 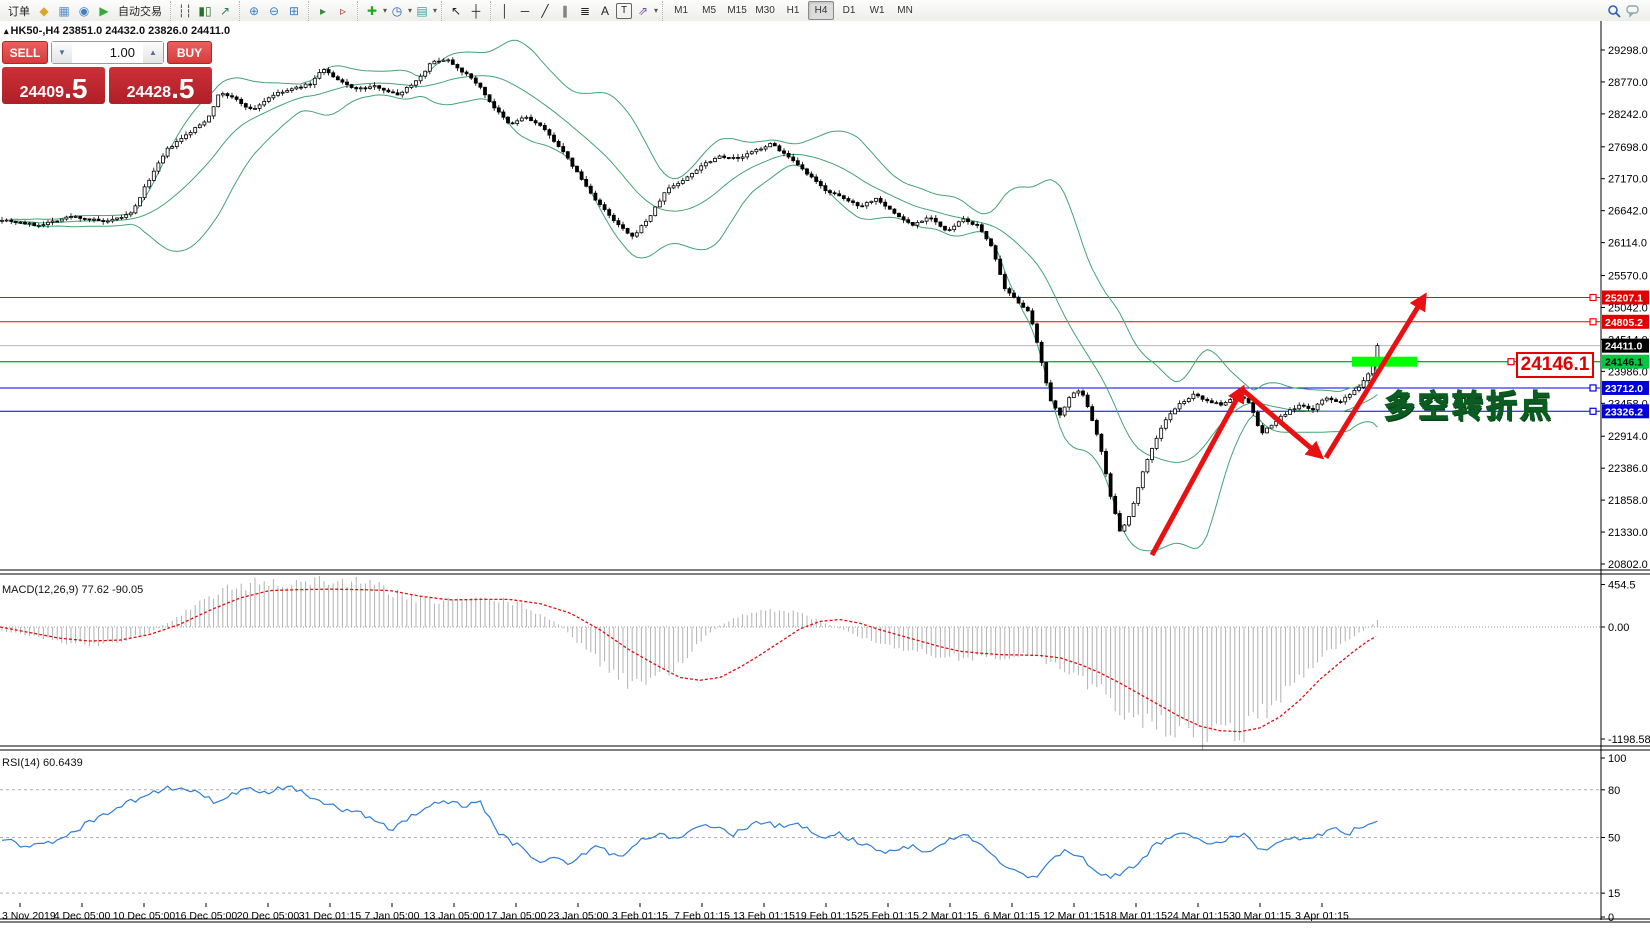 What do you see at coordinates (1629, 740) in the screenshot?
I see `svg-text: -1198.58` at bounding box center [1629, 740].